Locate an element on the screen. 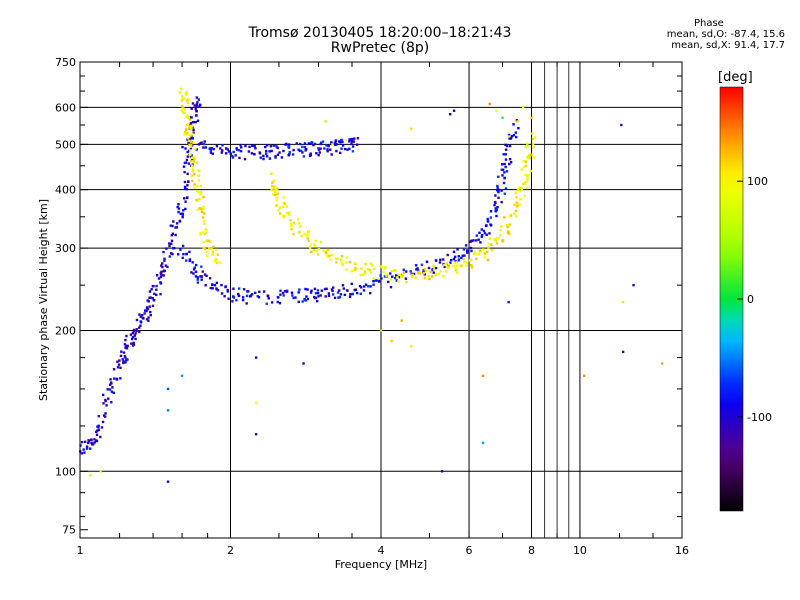 This screenshot has width=800, height=600. y-tick-label: 400 is located at coordinates (65, 190).